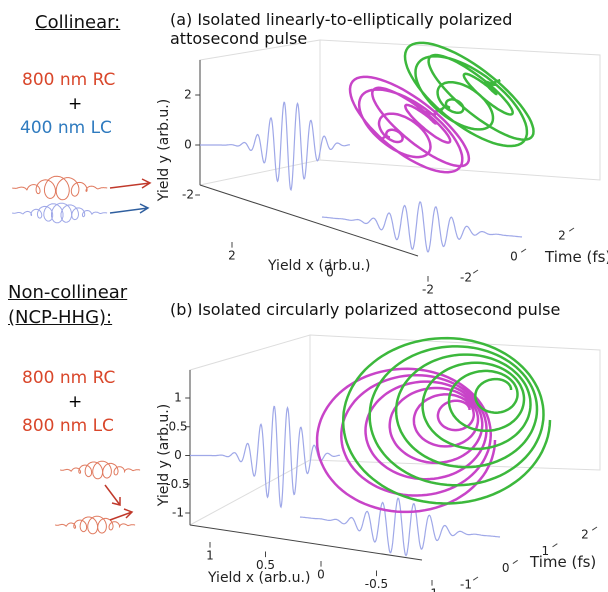 The image size is (608, 592). What do you see at coordinates (466, 278) in the screenshot?
I see `t-tick-label: -2` at bounding box center [466, 278].